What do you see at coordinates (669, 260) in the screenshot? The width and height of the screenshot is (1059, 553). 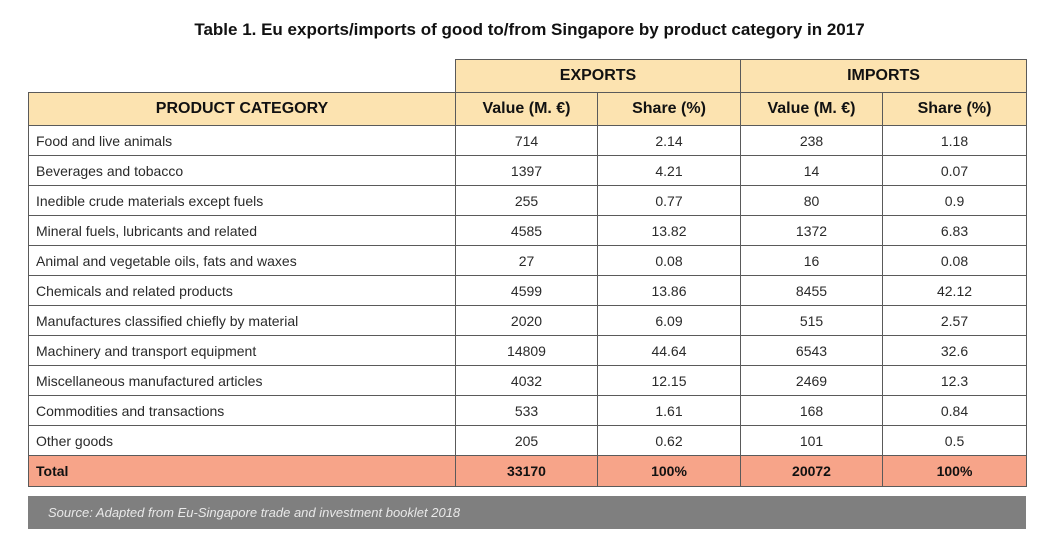 I see `export-share-cell: 0.08` at bounding box center [669, 260].